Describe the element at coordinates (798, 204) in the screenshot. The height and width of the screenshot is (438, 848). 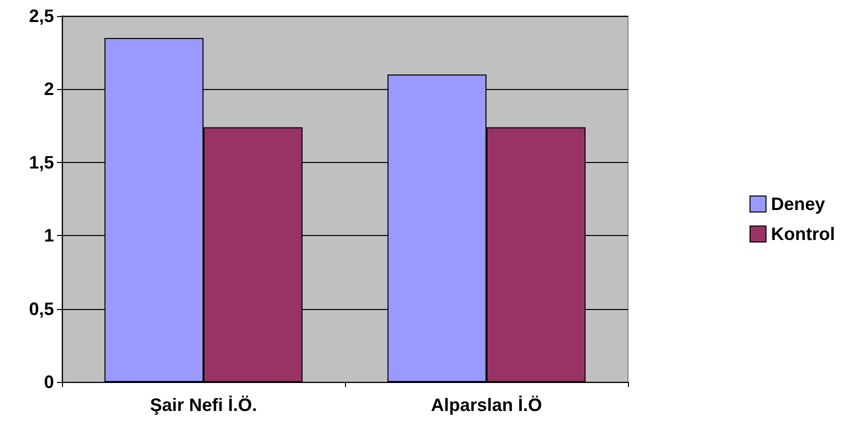
I see `legend-label: Deney` at that location.